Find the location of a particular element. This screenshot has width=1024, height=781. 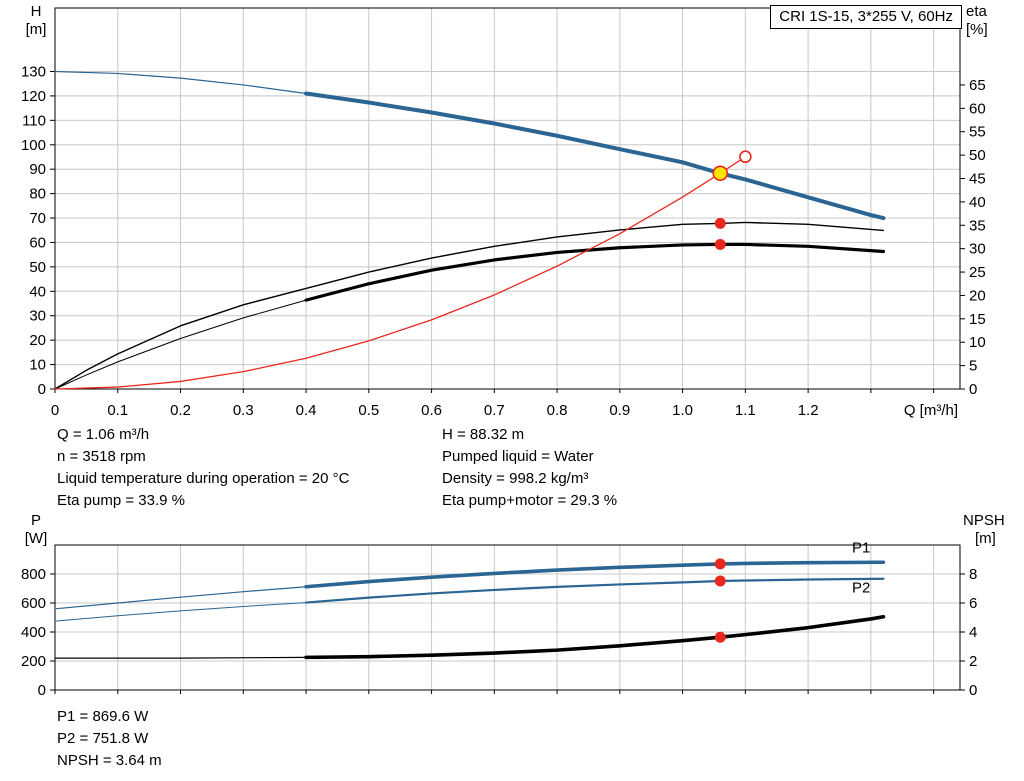

pump-model-title: CRI 1S-15, 3*255 V, 60Hz is located at coordinates (866, 17).